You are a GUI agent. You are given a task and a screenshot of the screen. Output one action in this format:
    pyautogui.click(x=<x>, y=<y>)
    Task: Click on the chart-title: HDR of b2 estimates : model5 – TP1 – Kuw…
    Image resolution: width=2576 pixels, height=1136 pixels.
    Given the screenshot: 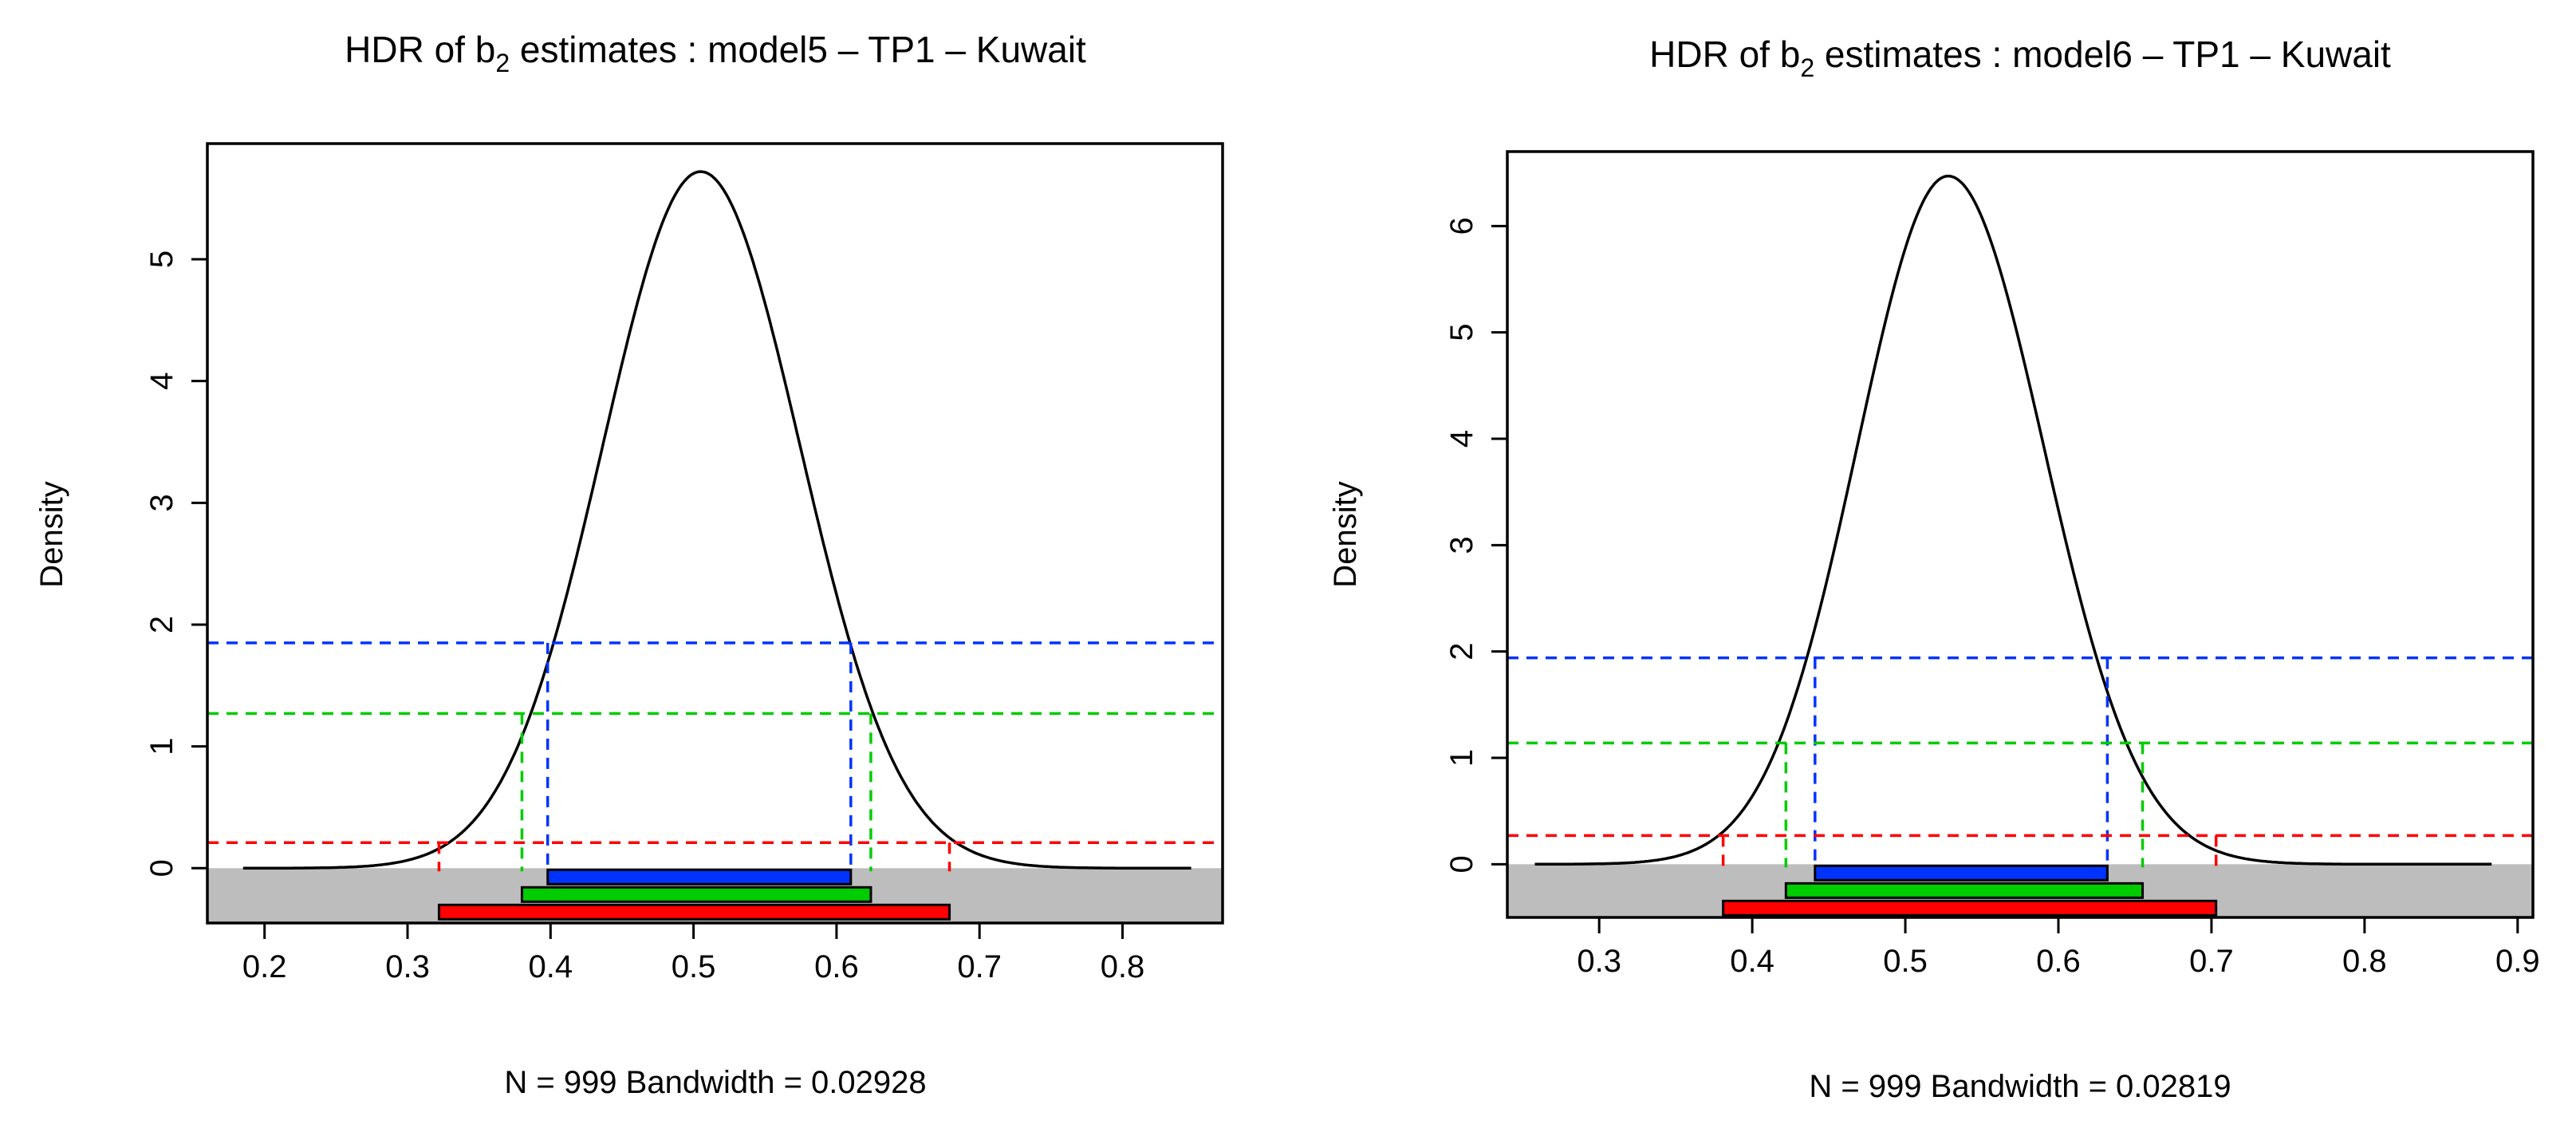 What is the action you would take?
    pyautogui.click(x=715, y=53)
    